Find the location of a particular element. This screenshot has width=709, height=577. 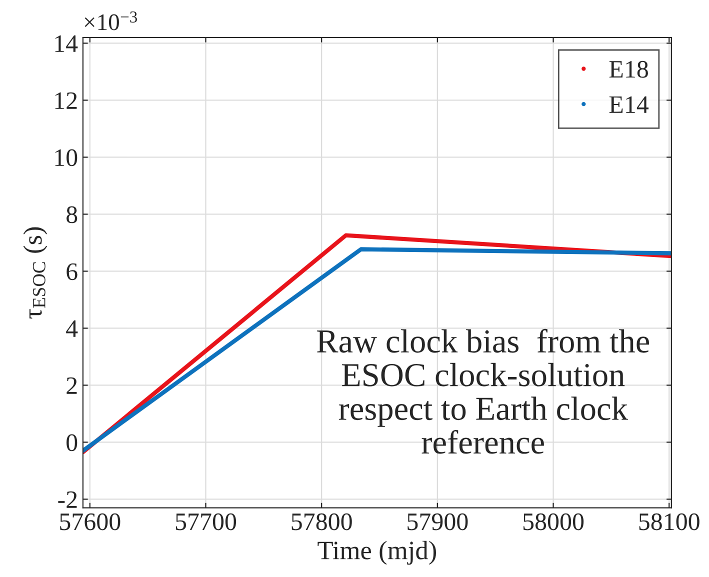

y-tick-label: 12 is located at coordinates (66, 100).